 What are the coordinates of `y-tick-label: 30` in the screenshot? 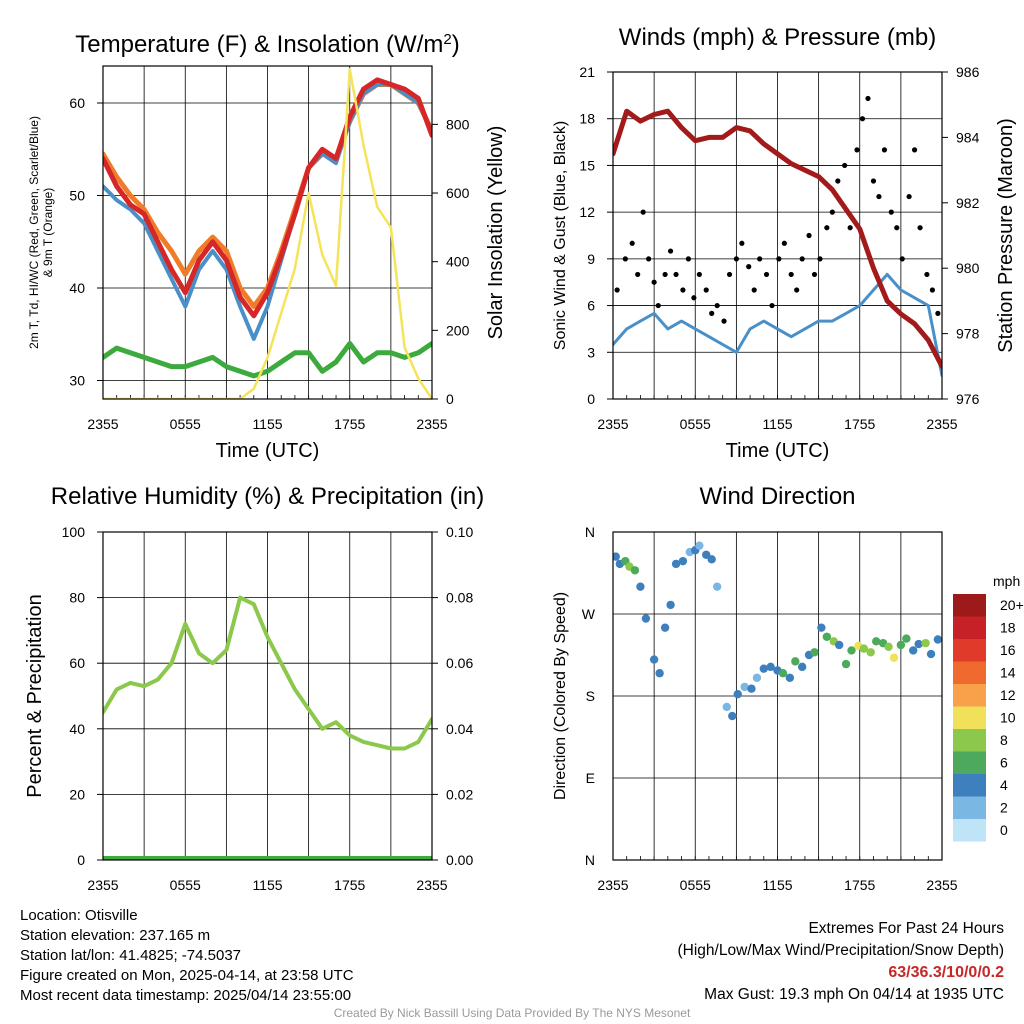 It's located at (77, 381).